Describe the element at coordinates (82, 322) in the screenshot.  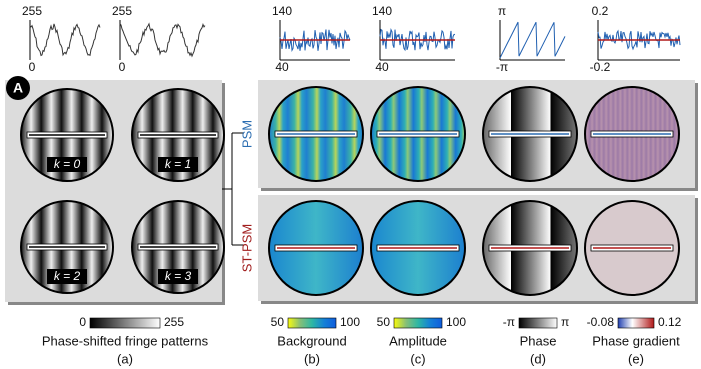
I see `colorbar-min: 0` at that location.